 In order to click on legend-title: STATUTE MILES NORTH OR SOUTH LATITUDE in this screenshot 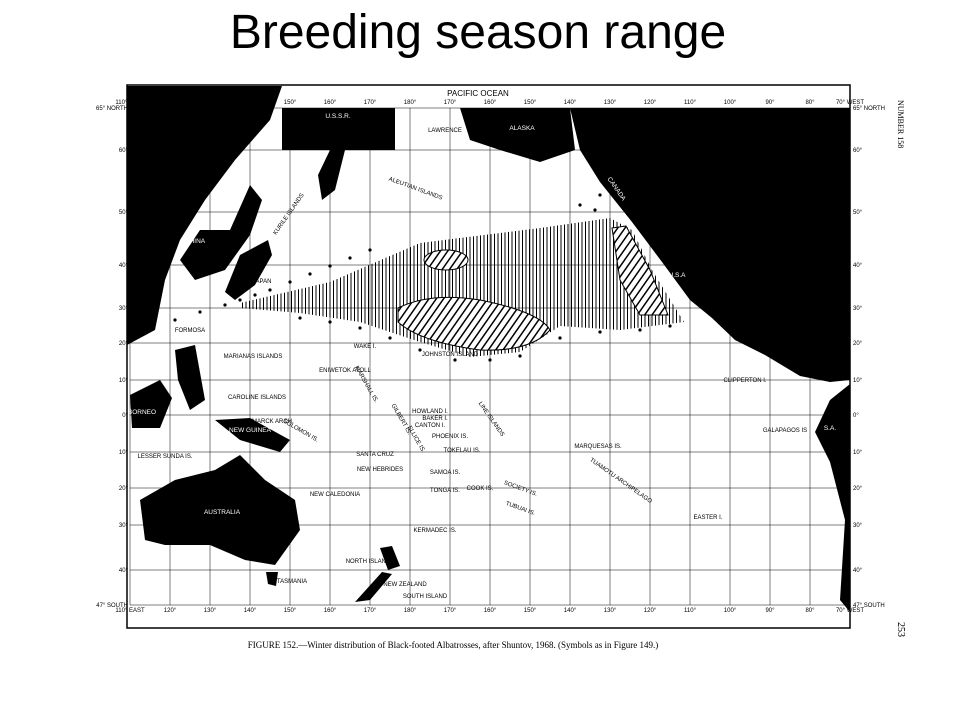, I will do `click(770, 265)`.